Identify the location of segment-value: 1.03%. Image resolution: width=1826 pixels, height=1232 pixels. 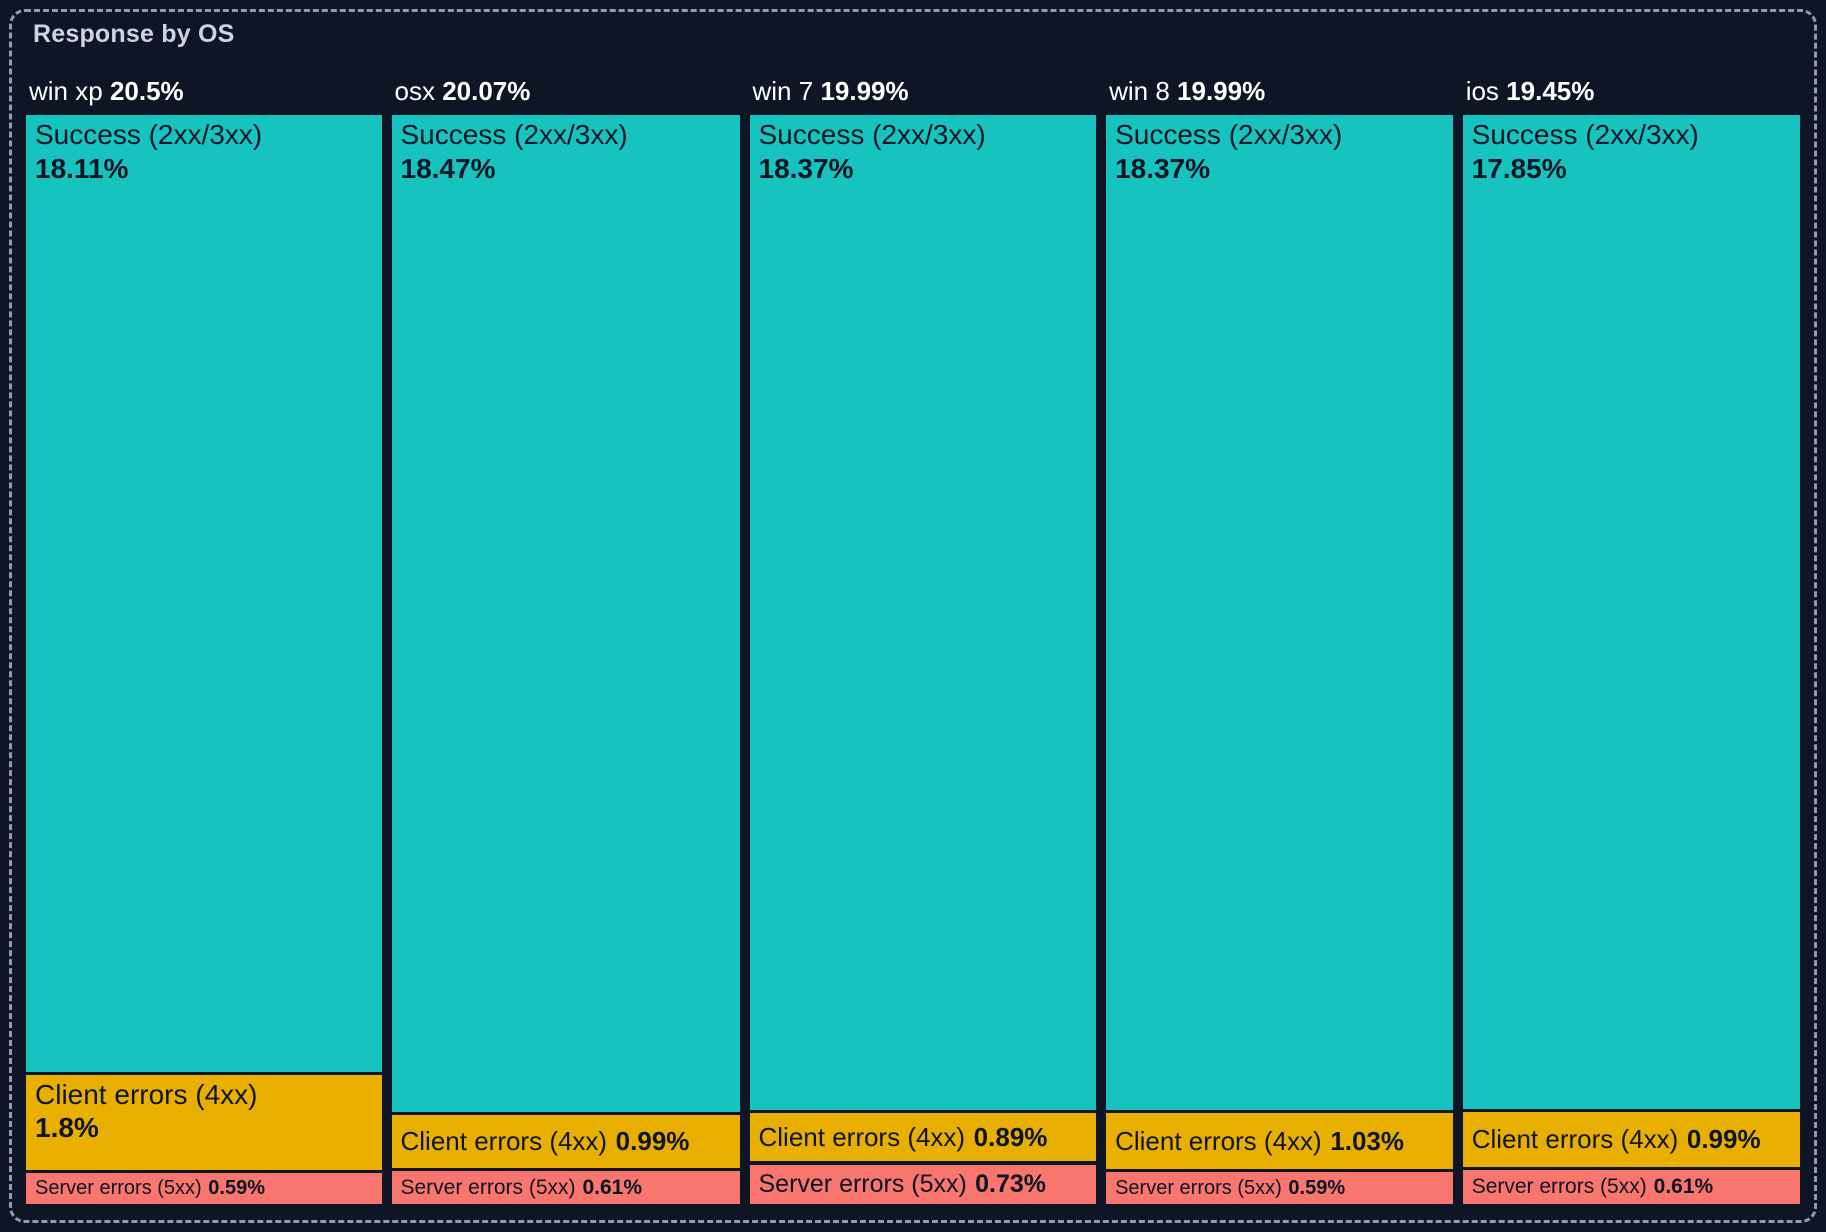
(1367, 1140).